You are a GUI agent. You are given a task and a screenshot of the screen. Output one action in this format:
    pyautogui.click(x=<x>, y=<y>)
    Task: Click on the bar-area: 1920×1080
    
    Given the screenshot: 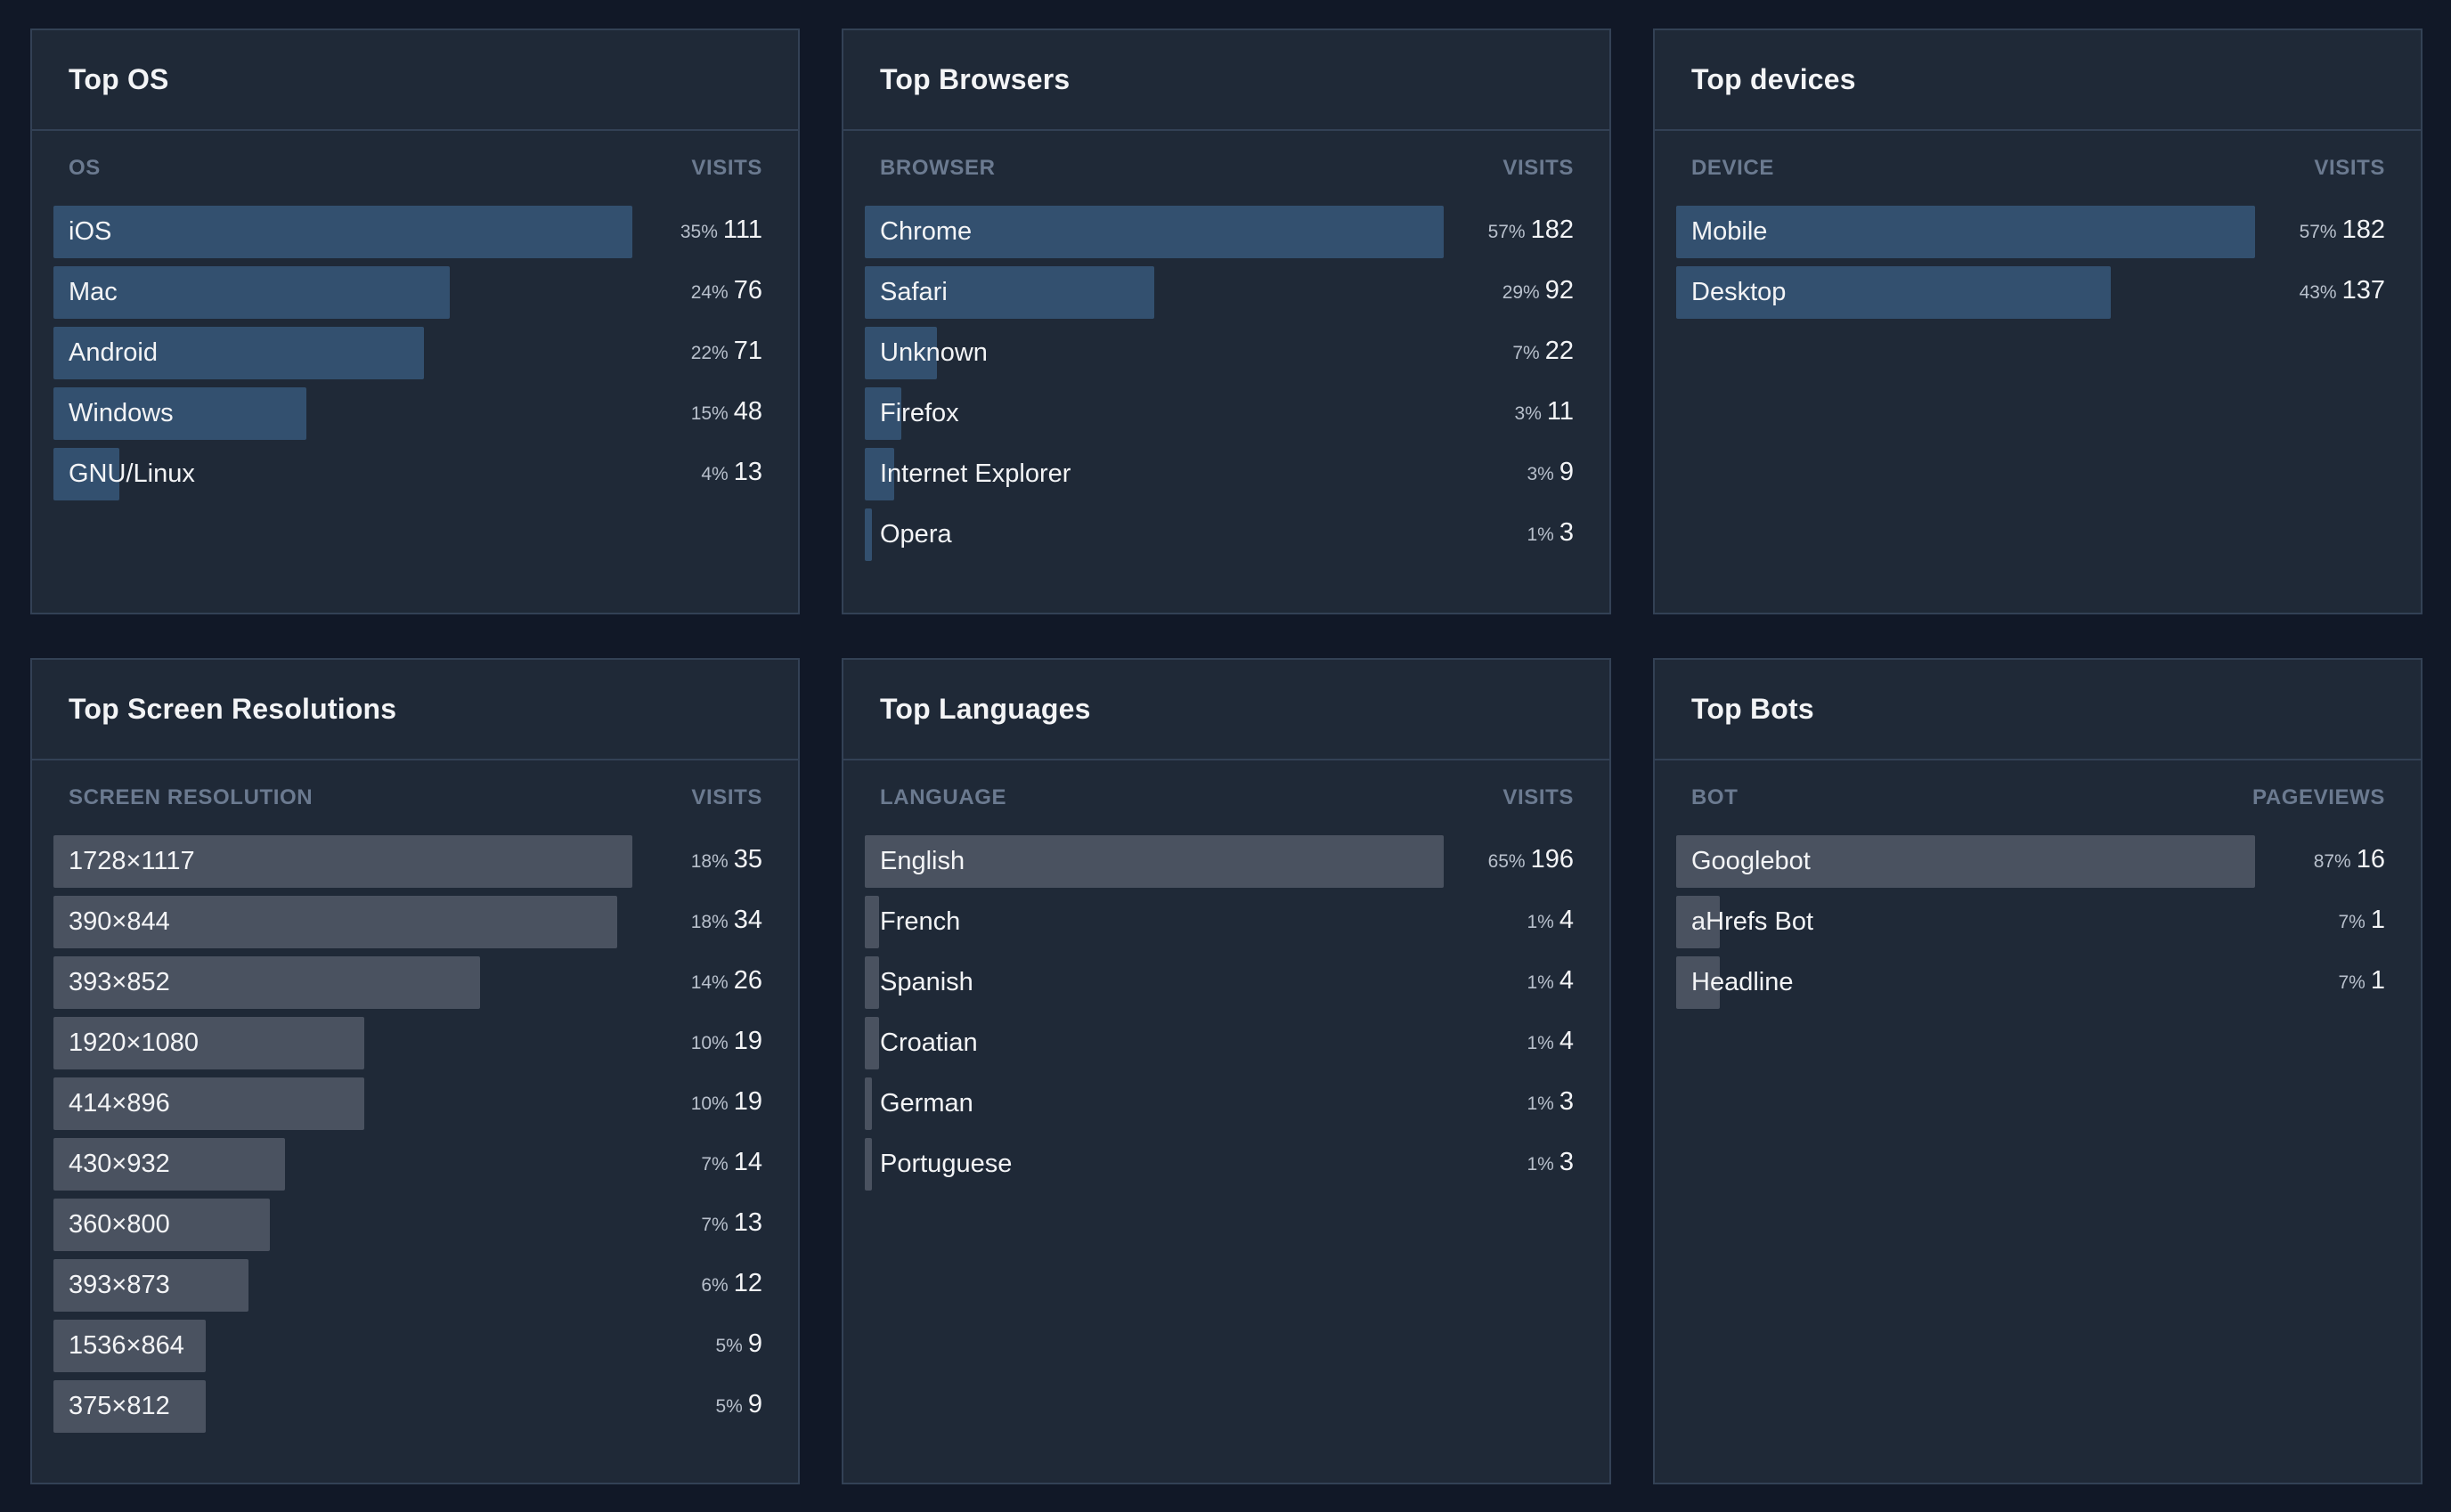 What is the action you would take?
    pyautogui.click(x=342, y=1043)
    